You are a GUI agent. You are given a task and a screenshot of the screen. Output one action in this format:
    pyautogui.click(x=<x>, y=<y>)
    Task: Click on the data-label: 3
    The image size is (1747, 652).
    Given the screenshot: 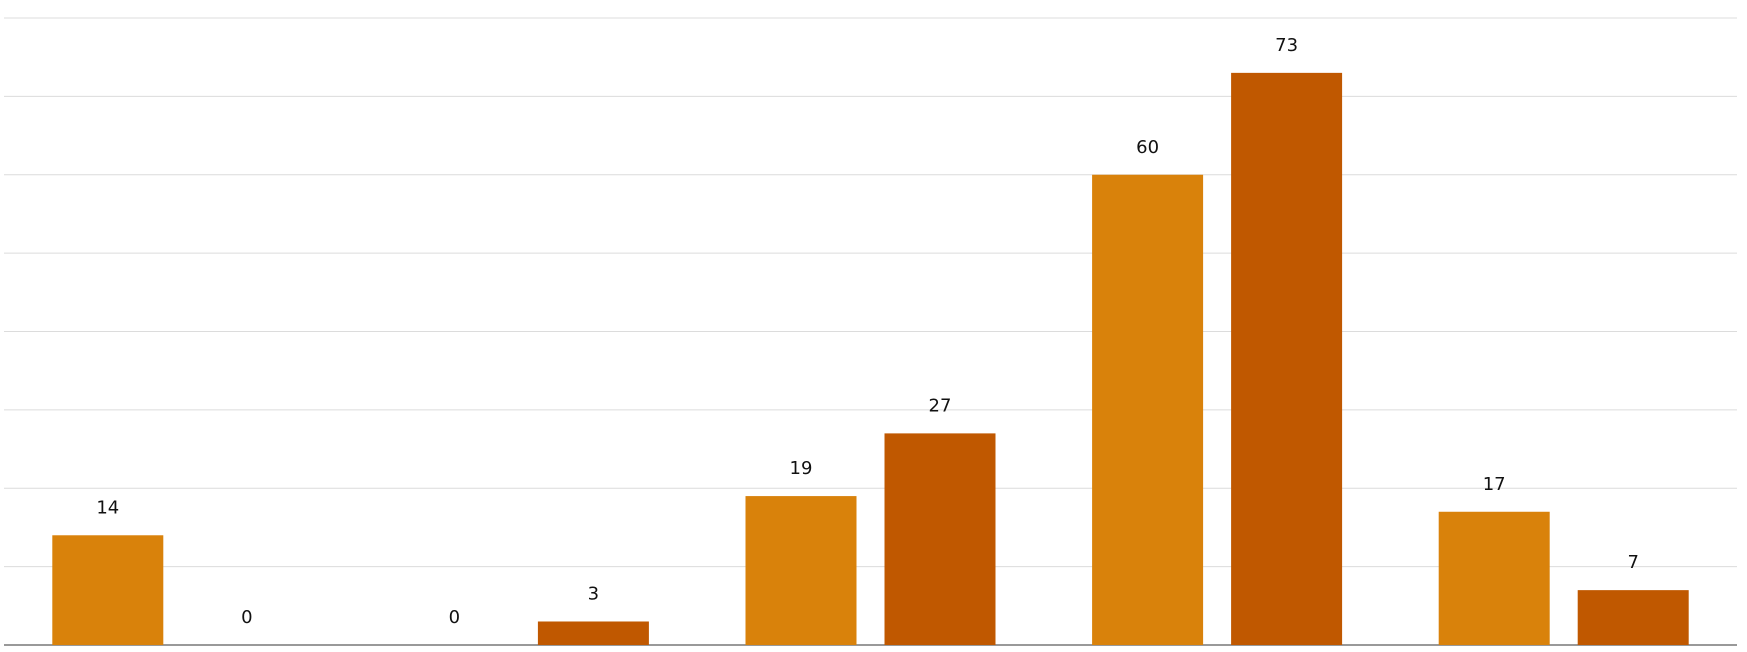 What is the action you would take?
    pyautogui.click(x=593, y=593)
    